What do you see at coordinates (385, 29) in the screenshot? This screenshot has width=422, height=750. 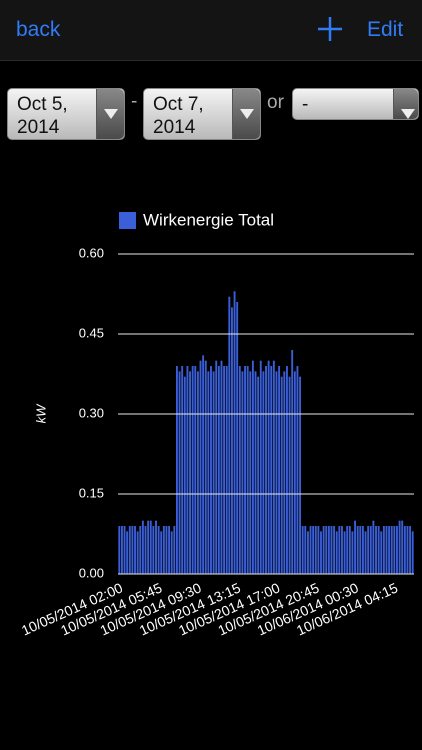 I see `edit-button: Edit` at bounding box center [385, 29].